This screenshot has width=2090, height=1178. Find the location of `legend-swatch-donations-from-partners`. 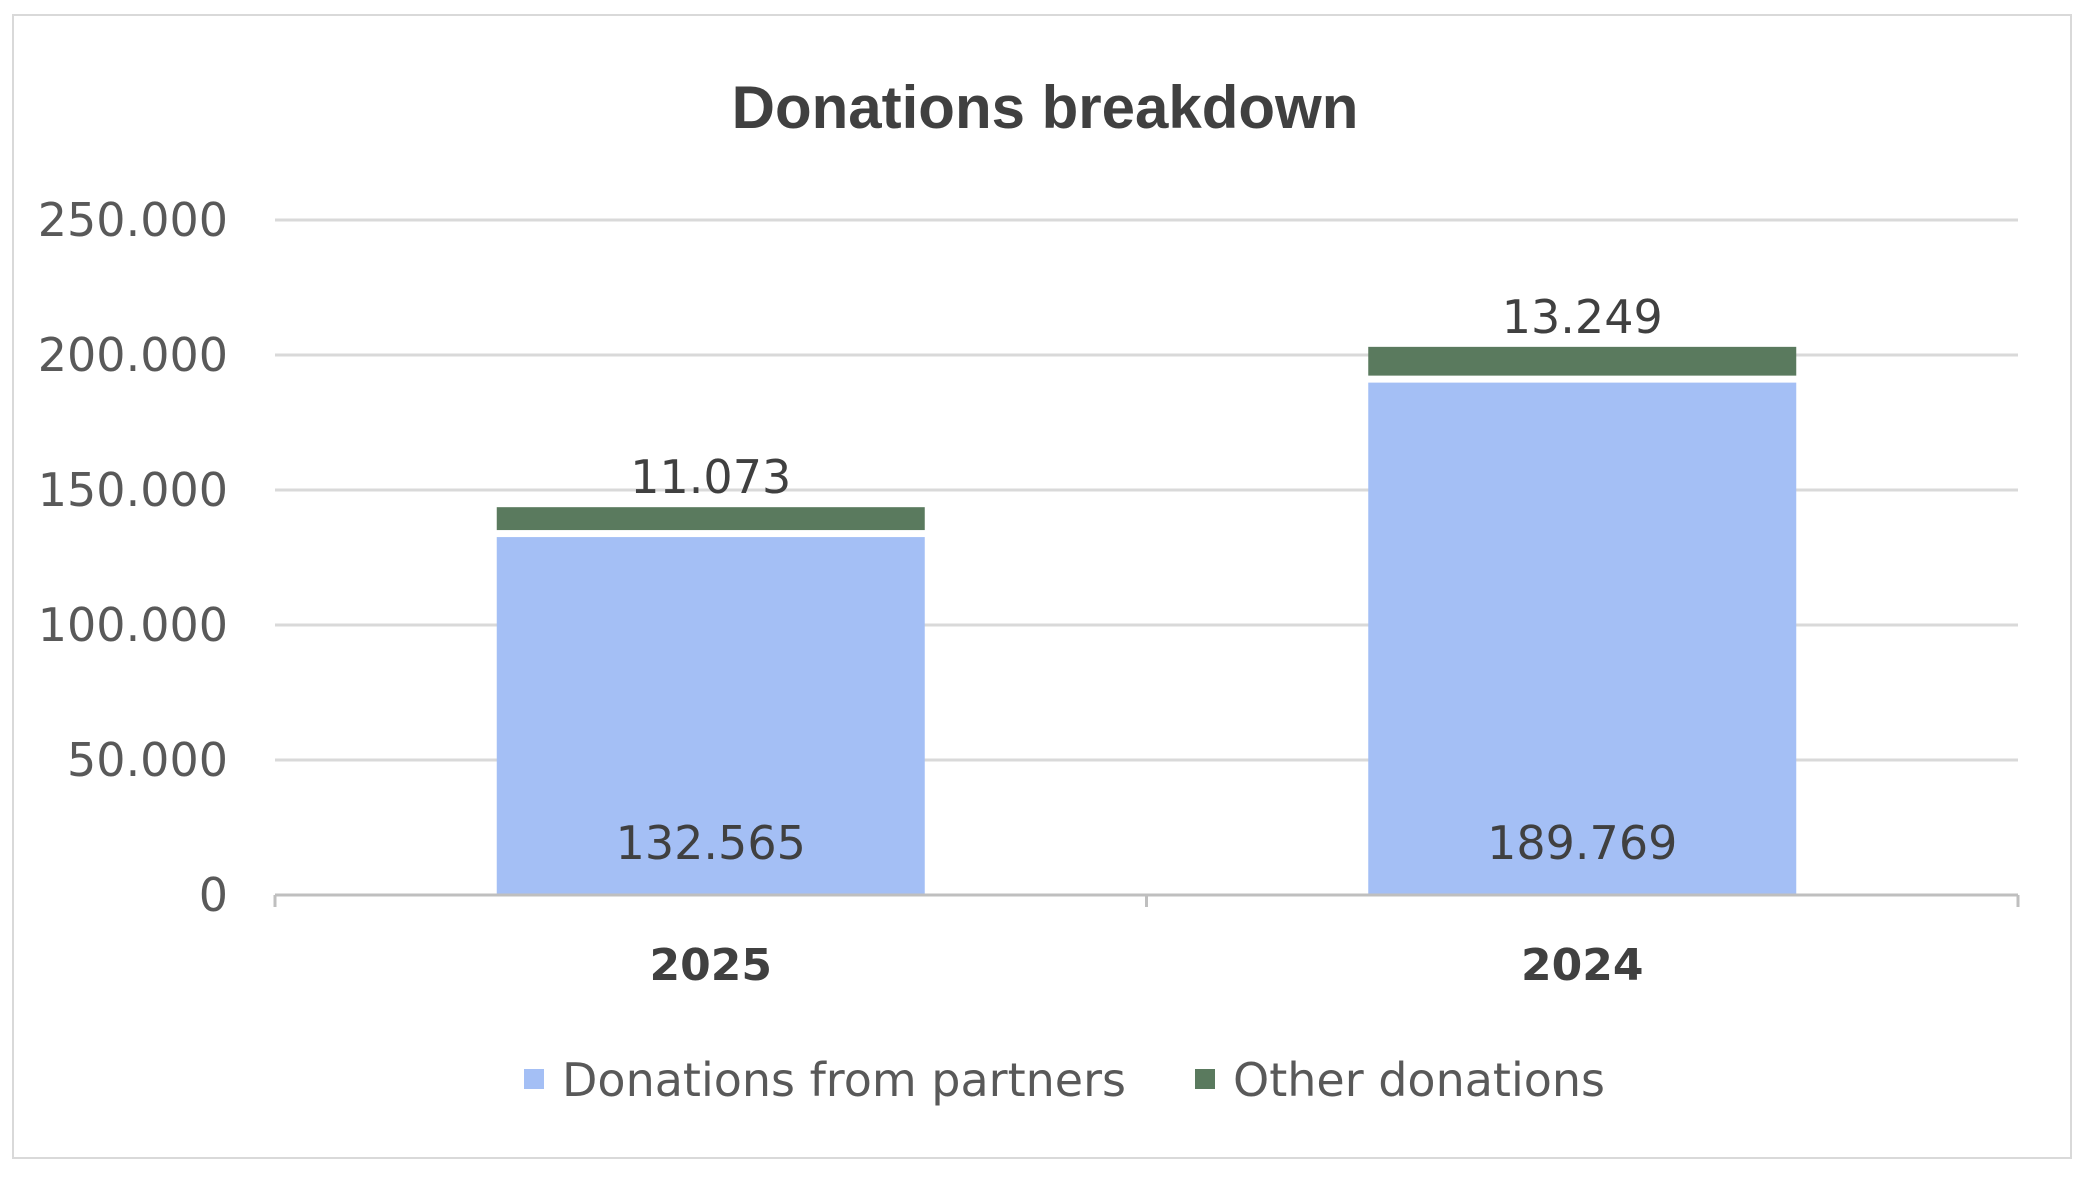

legend-swatch-donations-from-partners is located at coordinates (534, 1079).